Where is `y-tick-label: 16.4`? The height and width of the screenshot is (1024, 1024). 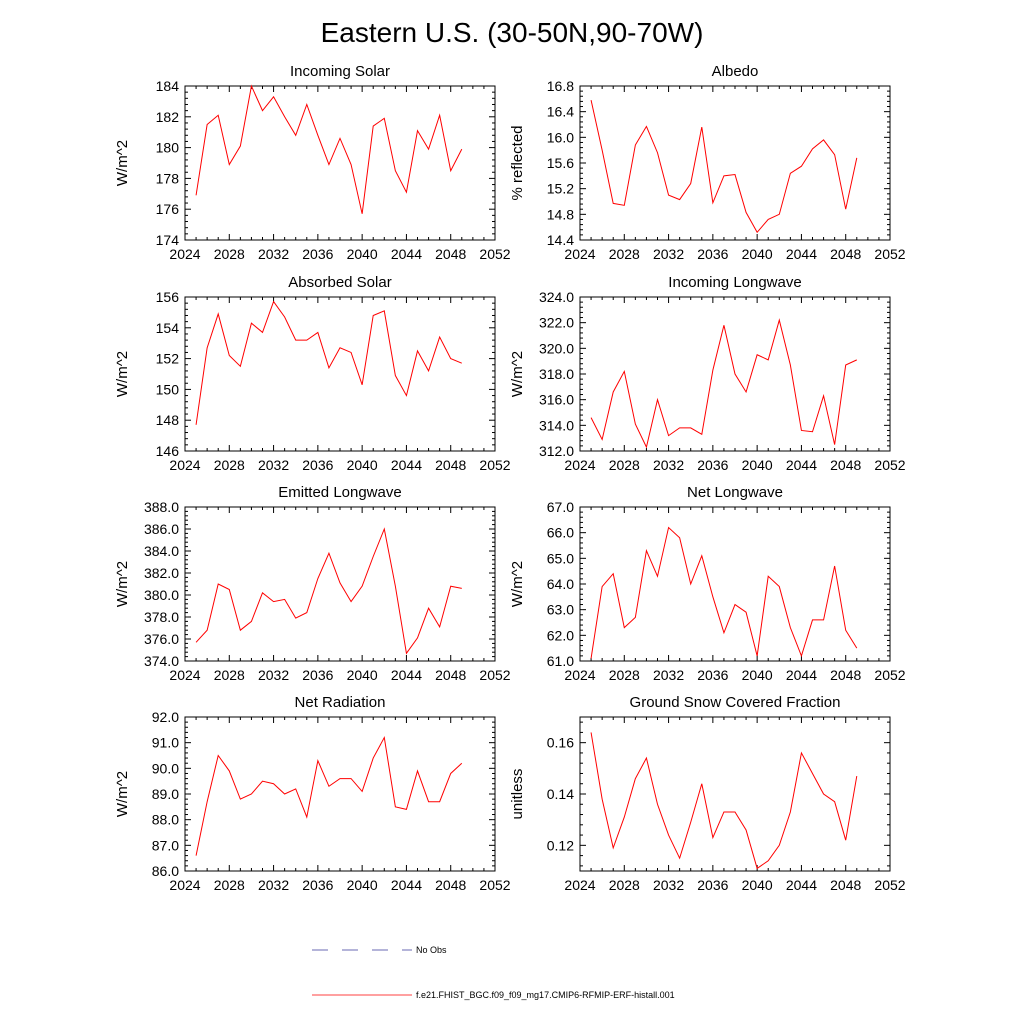 y-tick-label: 16.4 is located at coordinates (560, 112).